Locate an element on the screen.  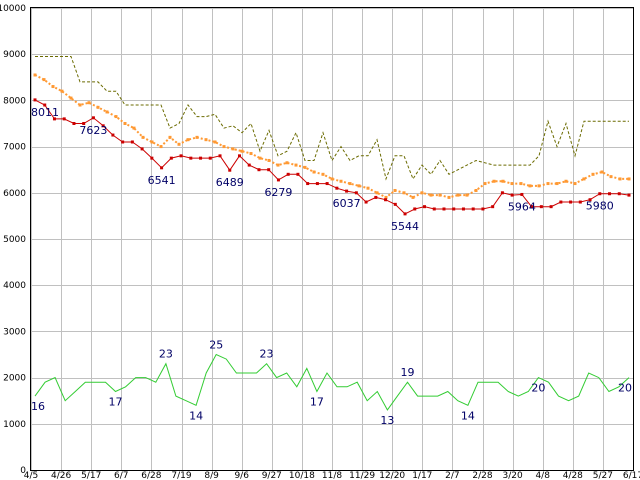
series-line-green-bottom is located at coordinates (332, 382).